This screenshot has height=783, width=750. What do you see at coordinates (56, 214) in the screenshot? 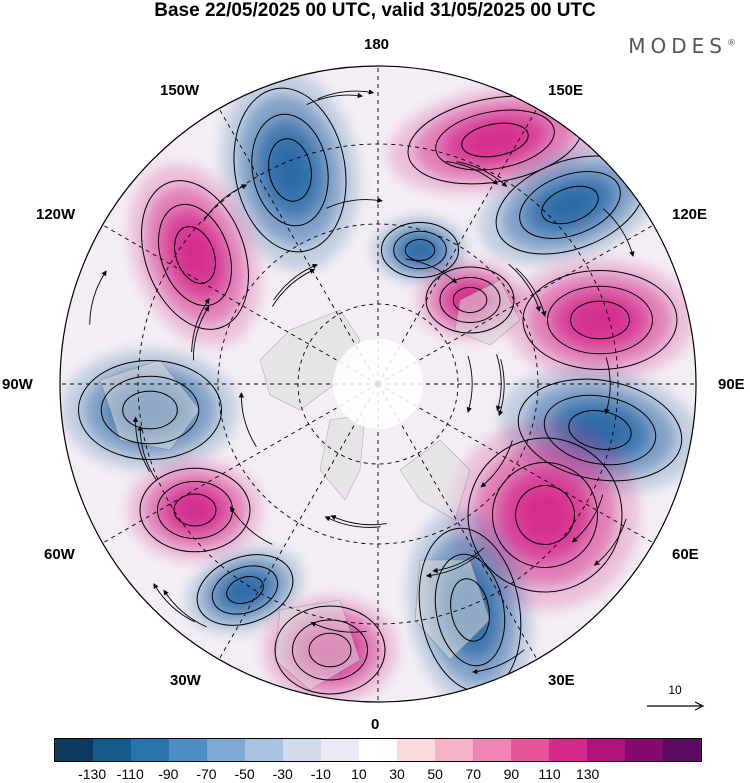
I see `lon-label-120w: 120W` at bounding box center [56, 214].